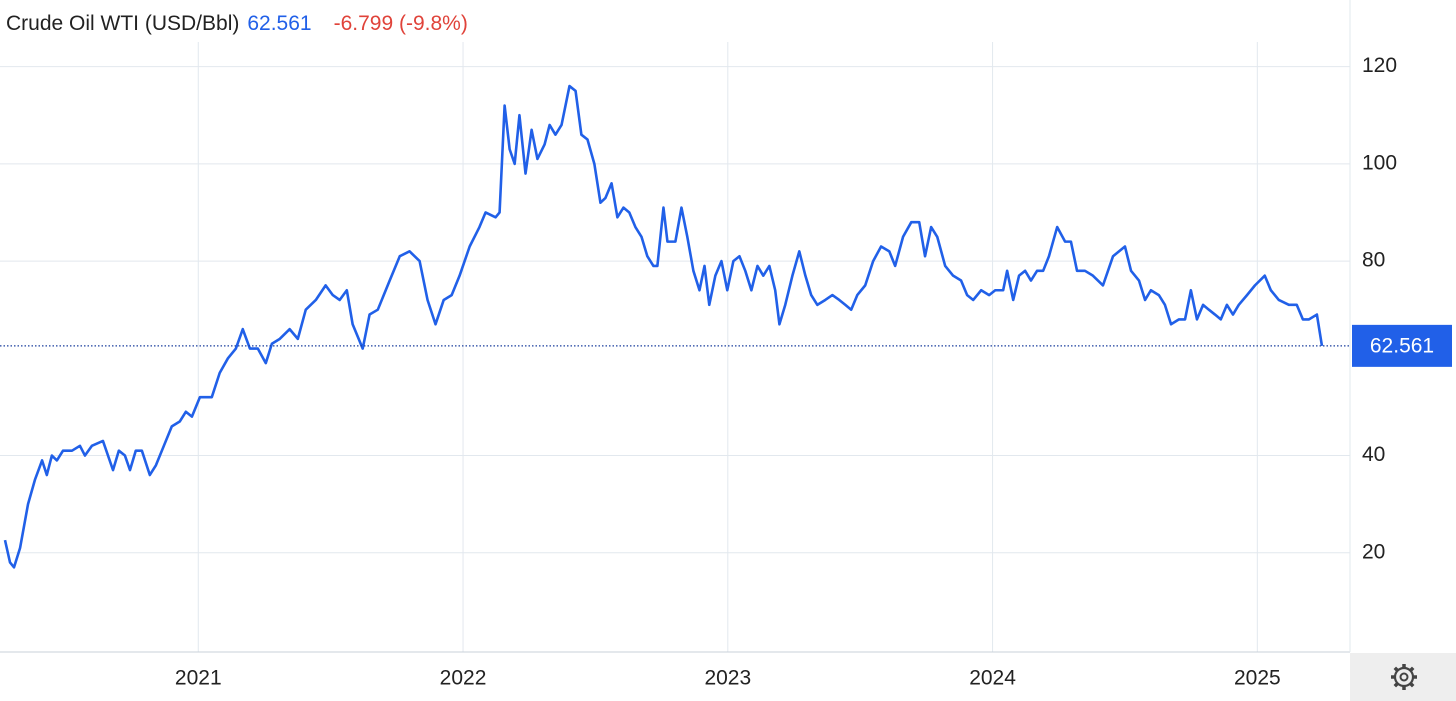  What do you see at coordinates (198, 678) in the screenshot?
I see `x-tick-label: 2021` at bounding box center [198, 678].